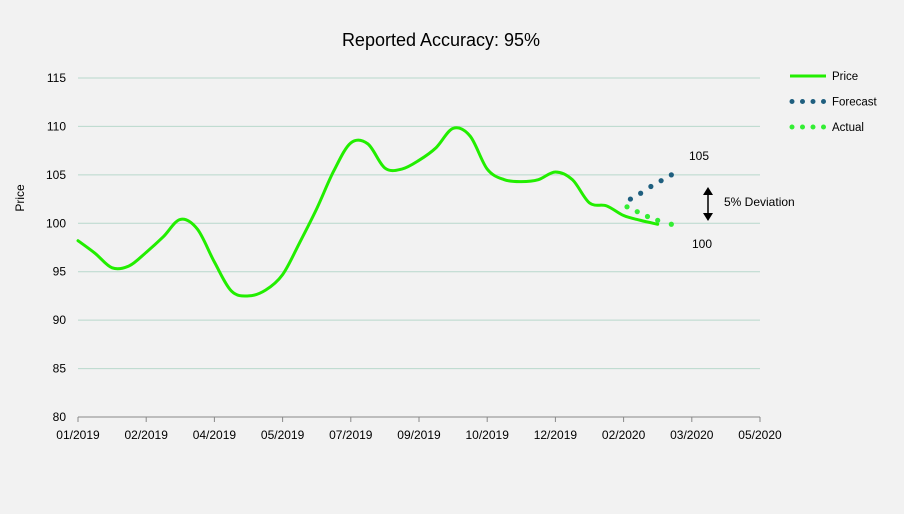  What do you see at coordinates (855, 103) in the screenshot?
I see `legend-label-forecast: Forecast` at bounding box center [855, 103].